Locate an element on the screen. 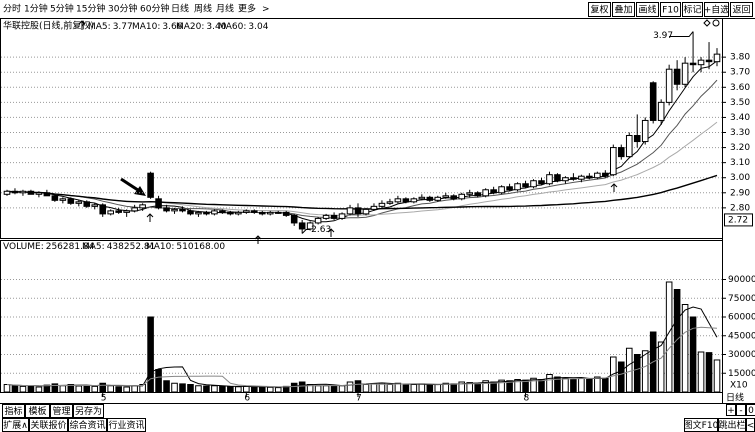 The image size is (755, 432). ma-legend: MA20: 3.40 is located at coordinates (201, 27).